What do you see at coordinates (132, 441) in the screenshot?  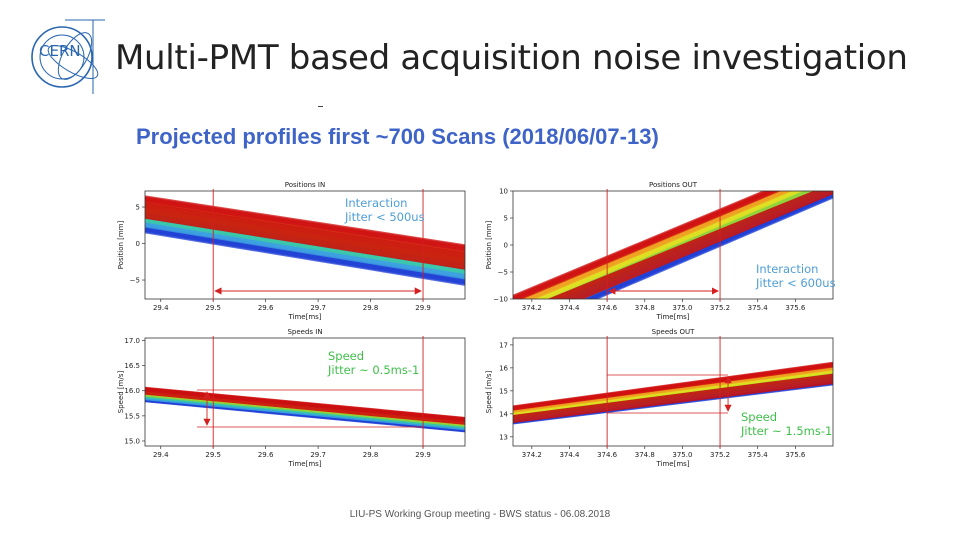 I see `y-tick-label: 15.0` at bounding box center [132, 441].